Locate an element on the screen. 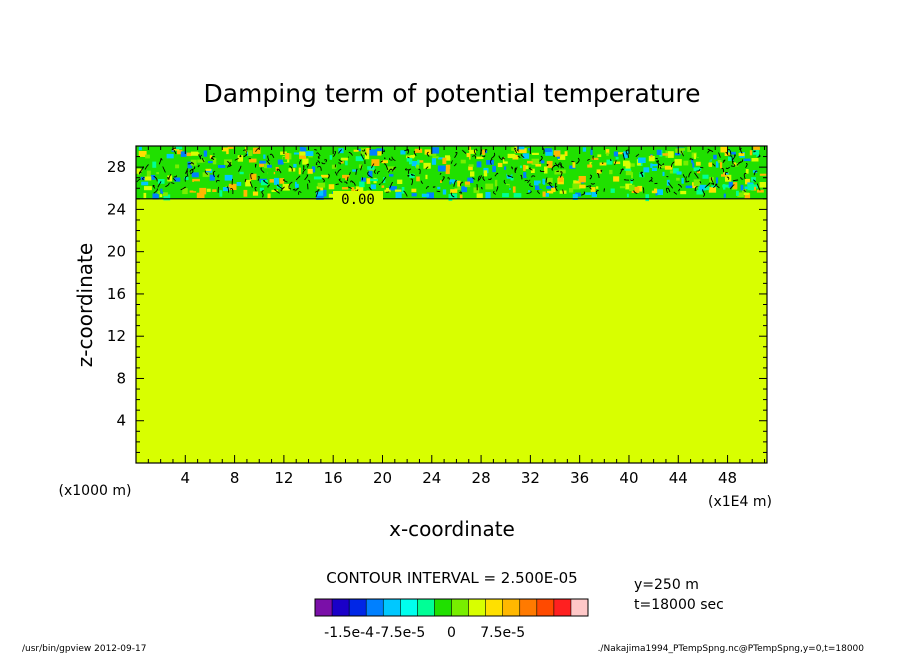 Image resolution: width=904 pixels, height=654 pixels. x-tick-label: 16 is located at coordinates (333, 478).